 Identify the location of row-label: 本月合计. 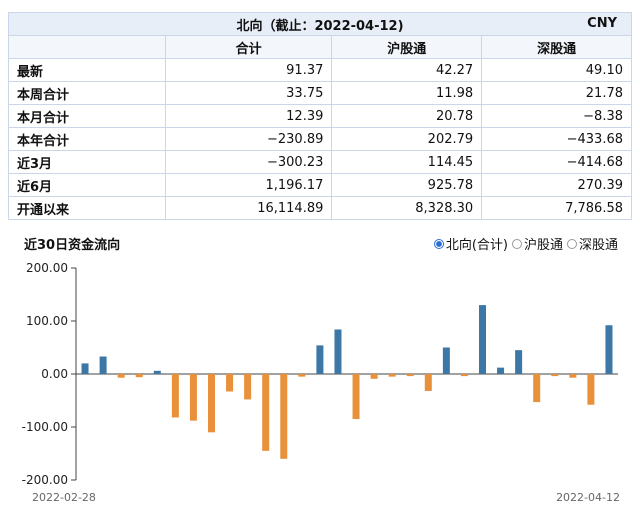
(87, 116).